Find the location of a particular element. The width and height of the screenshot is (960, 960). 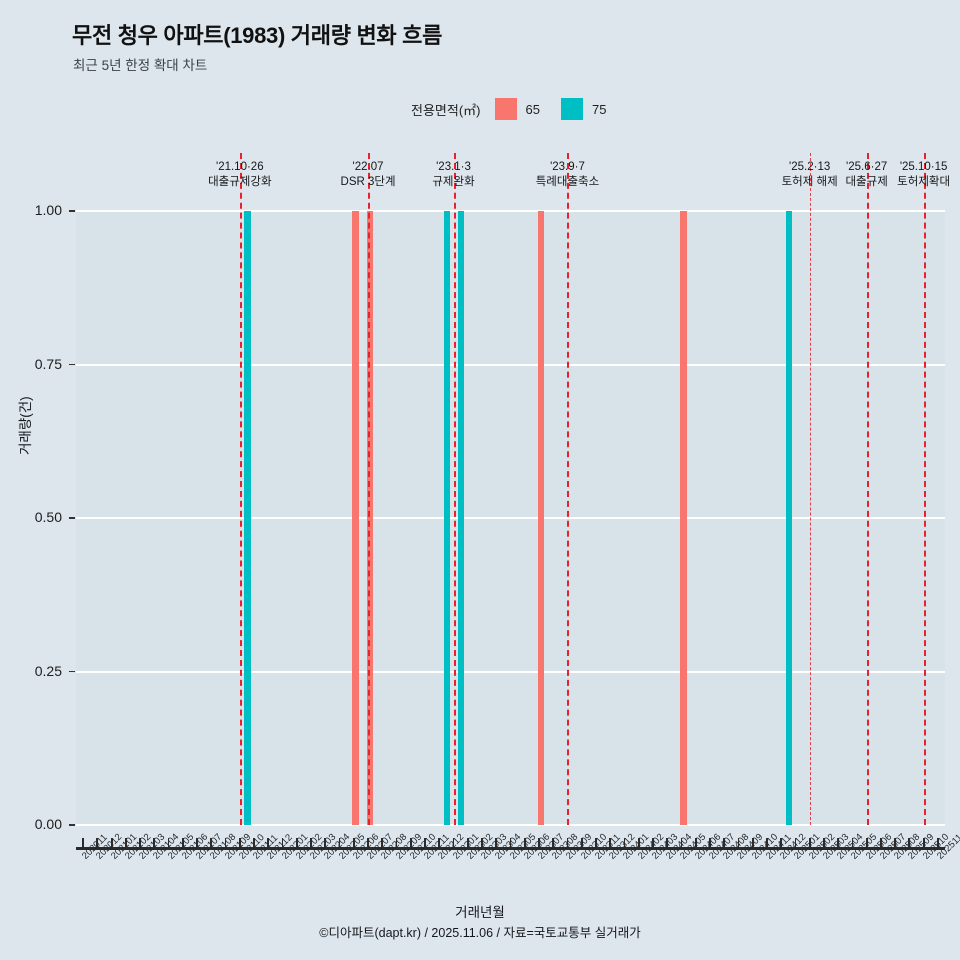

annotation-event: DSR 3단계 is located at coordinates (368, 182).